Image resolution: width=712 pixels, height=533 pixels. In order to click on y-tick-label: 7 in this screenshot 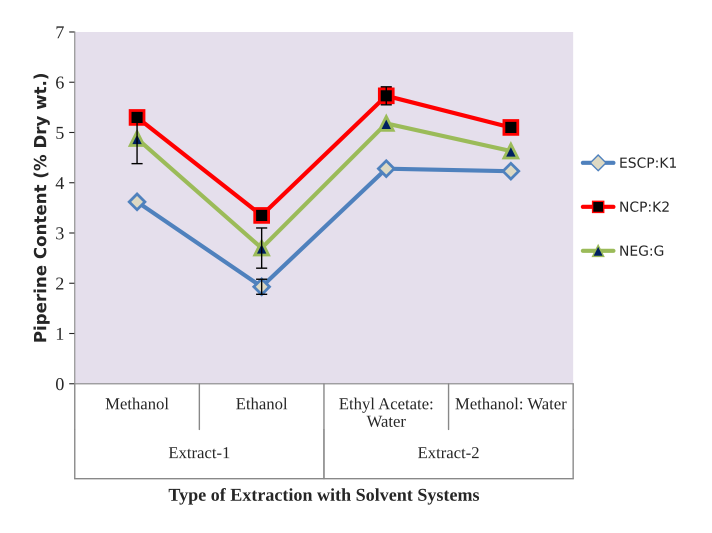, I will do `click(60, 32)`.